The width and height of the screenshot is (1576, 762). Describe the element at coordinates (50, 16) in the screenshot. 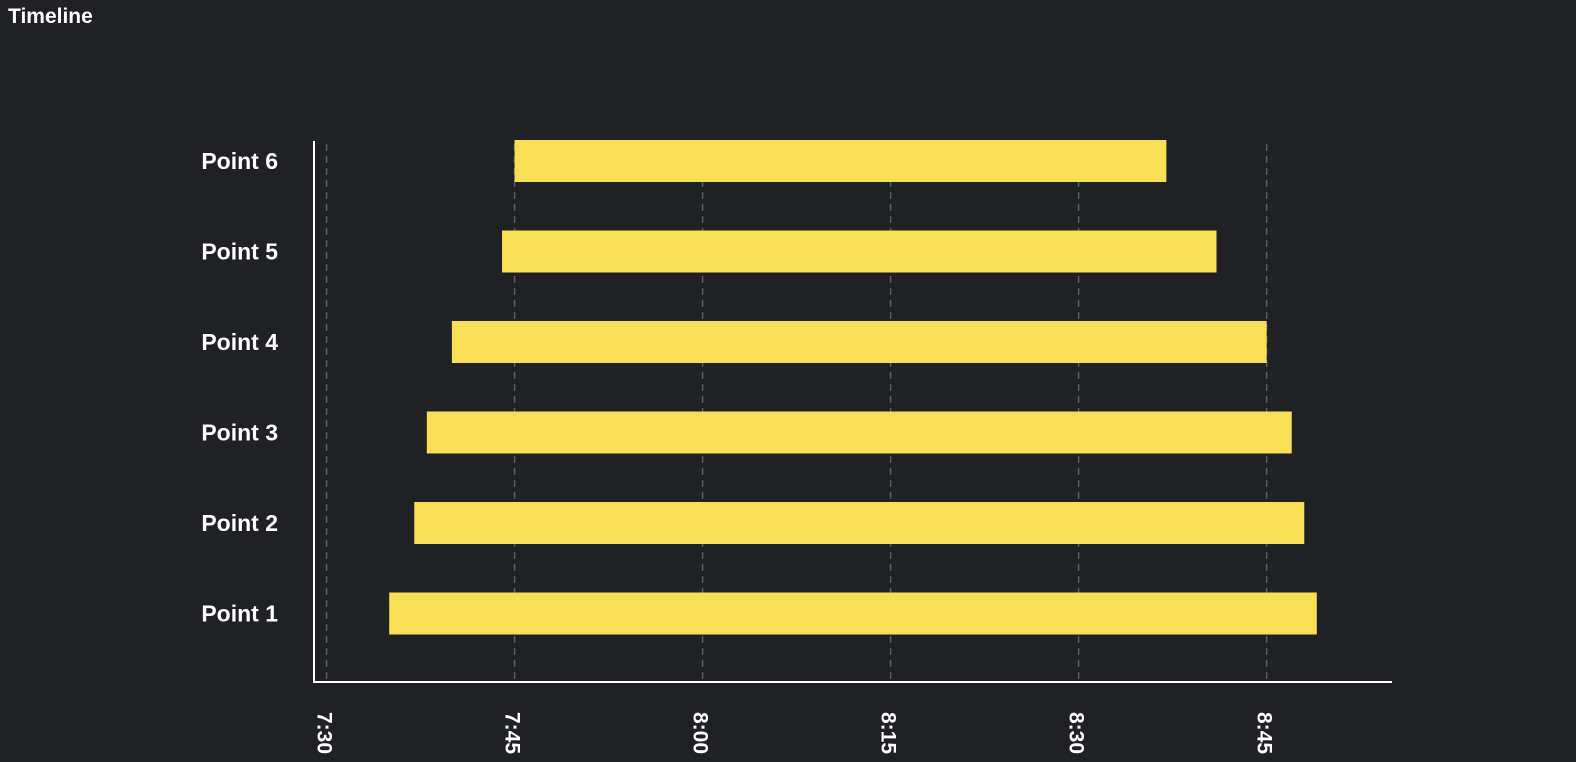

I see `chart-title: Timeline` at that location.